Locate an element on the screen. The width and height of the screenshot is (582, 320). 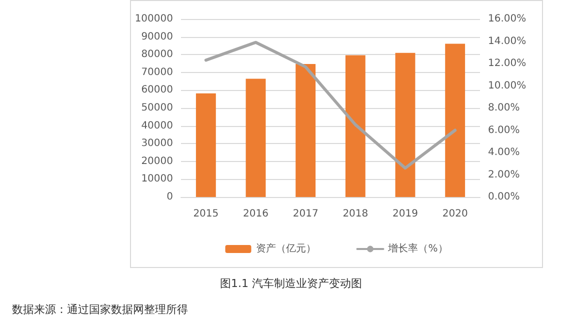
x-tick-label: 2017 is located at coordinates (305, 214).